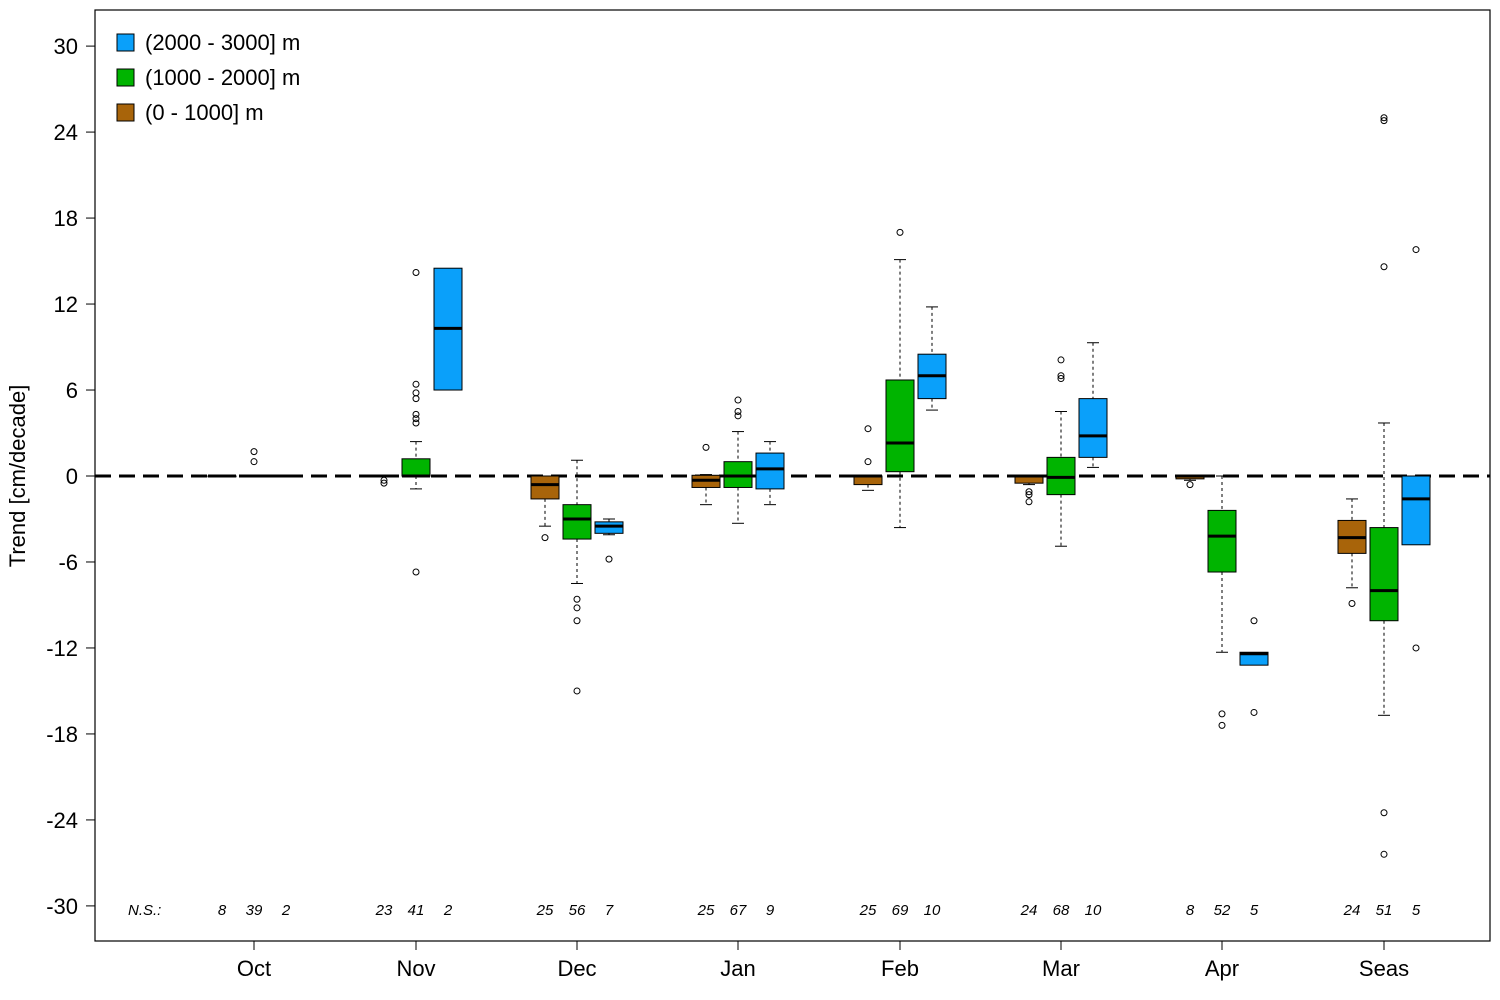  What do you see at coordinates (204, 112) in the screenshot?
I see `legend-label: (0 - 1000] m` at bounding box center [204, 112].